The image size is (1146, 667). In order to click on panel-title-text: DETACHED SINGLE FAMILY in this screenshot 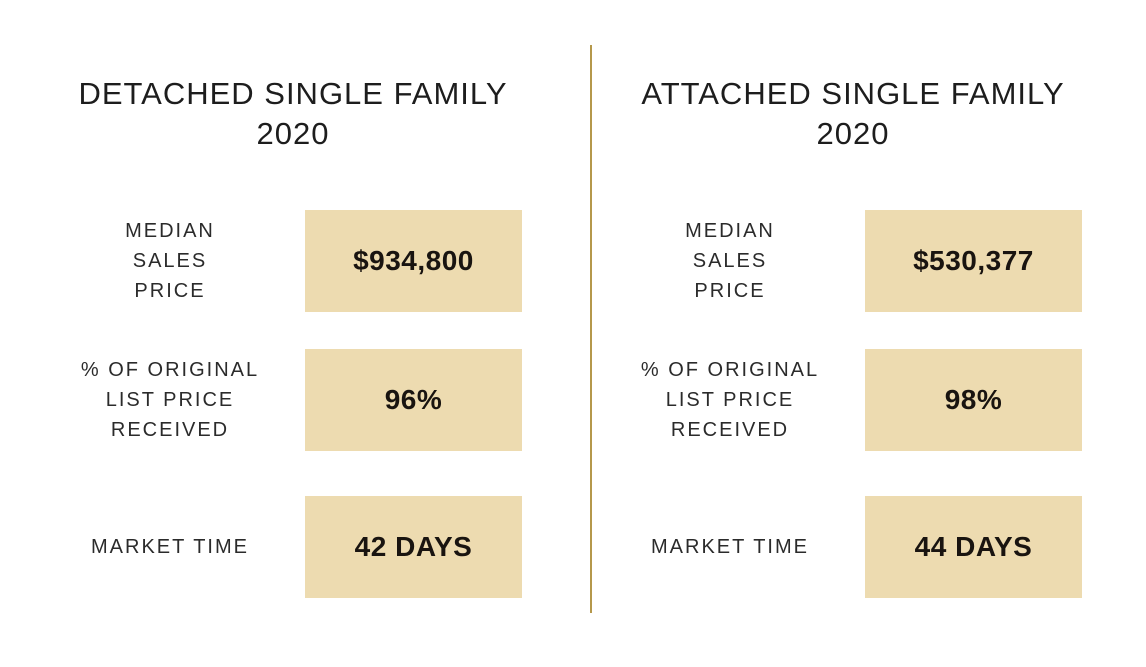, I will do `click(293, 93)`.